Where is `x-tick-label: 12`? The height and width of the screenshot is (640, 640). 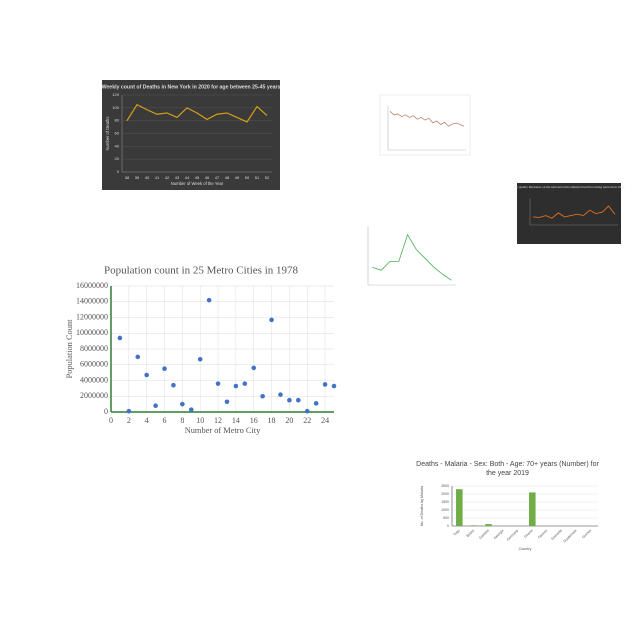
x-tick-label: 12 is located at coordinates (218, 420).